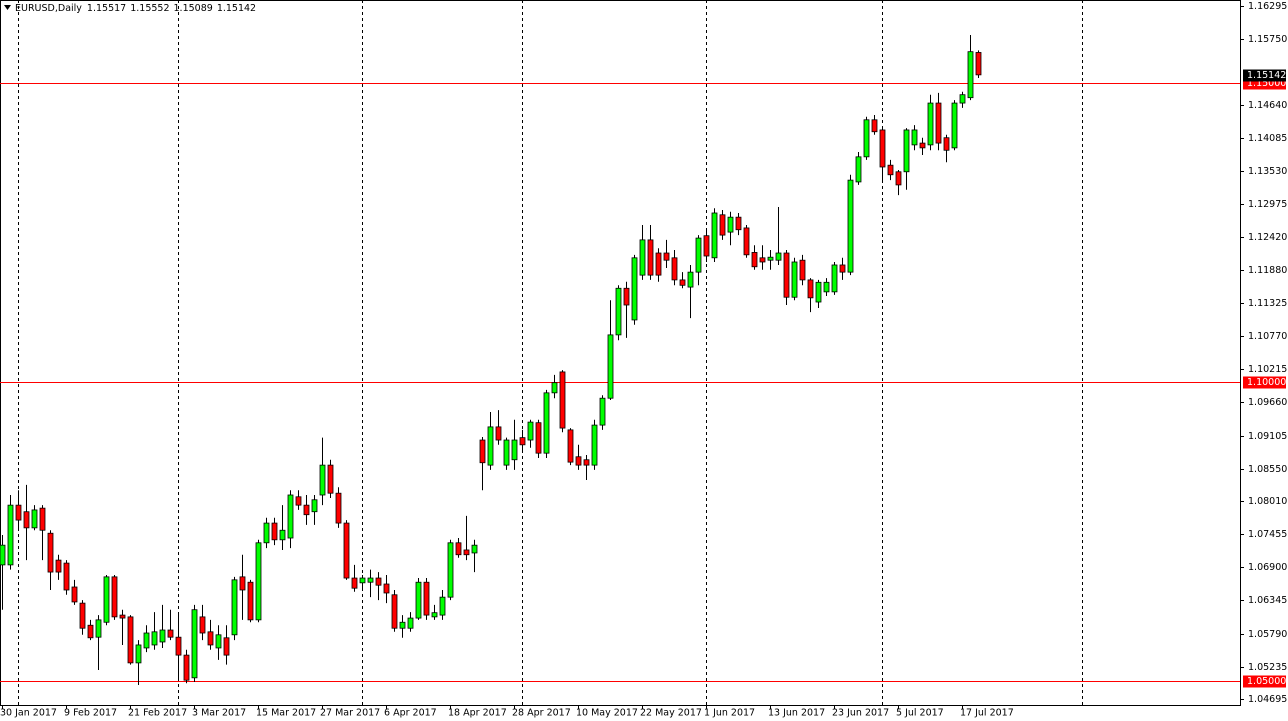  What do you see at coordinates (90, 713) in the screenshot?
I see `x-tick-label: 9 Feb 2017` at bounding box center [90, 713].